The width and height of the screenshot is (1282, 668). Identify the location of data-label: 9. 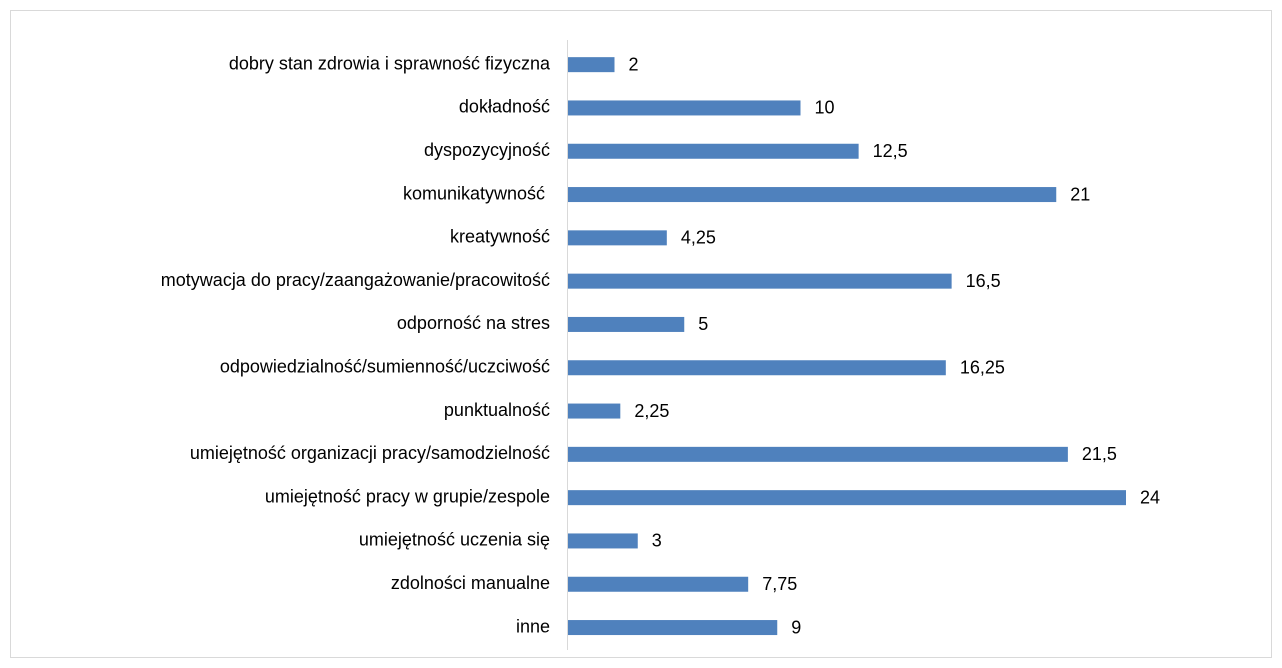
(796, 627).